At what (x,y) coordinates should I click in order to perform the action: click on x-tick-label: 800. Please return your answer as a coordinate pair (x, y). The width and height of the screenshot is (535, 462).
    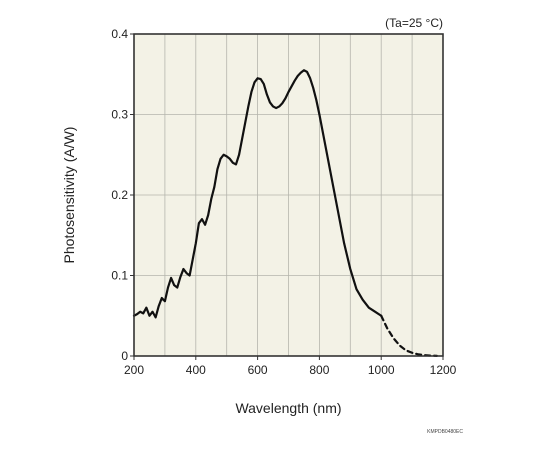
    Looking at the image, I should click on (319, 370).